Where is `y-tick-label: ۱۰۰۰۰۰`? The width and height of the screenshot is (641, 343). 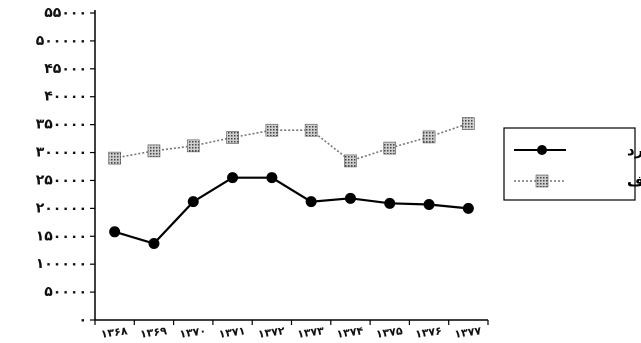 y-tick-label: ۱۰۰۰۰۰ is located at coordinates (61, 264).